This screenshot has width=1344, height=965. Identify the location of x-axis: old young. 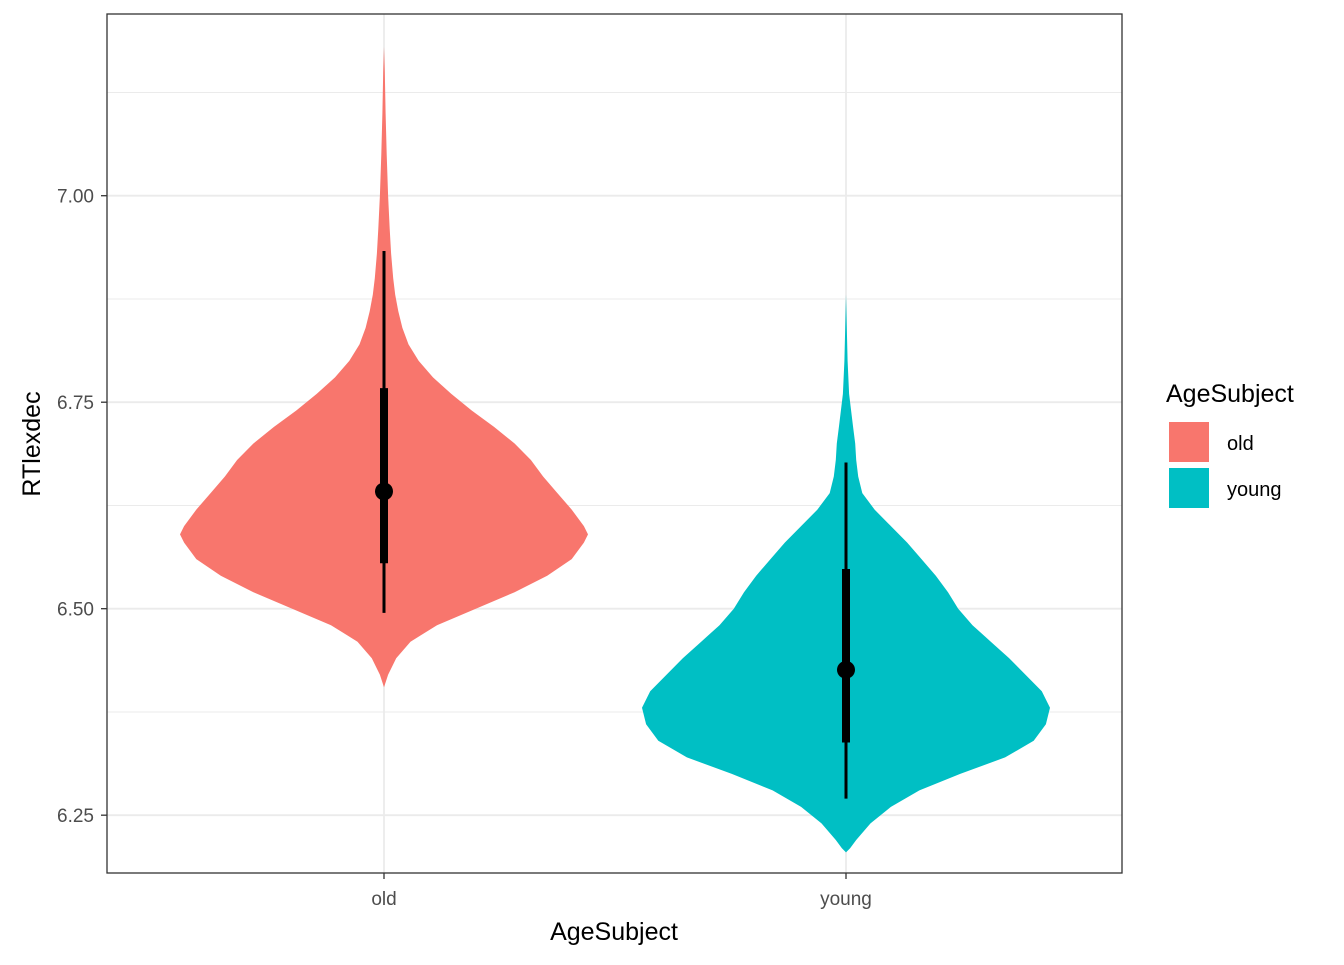
(621, 891).